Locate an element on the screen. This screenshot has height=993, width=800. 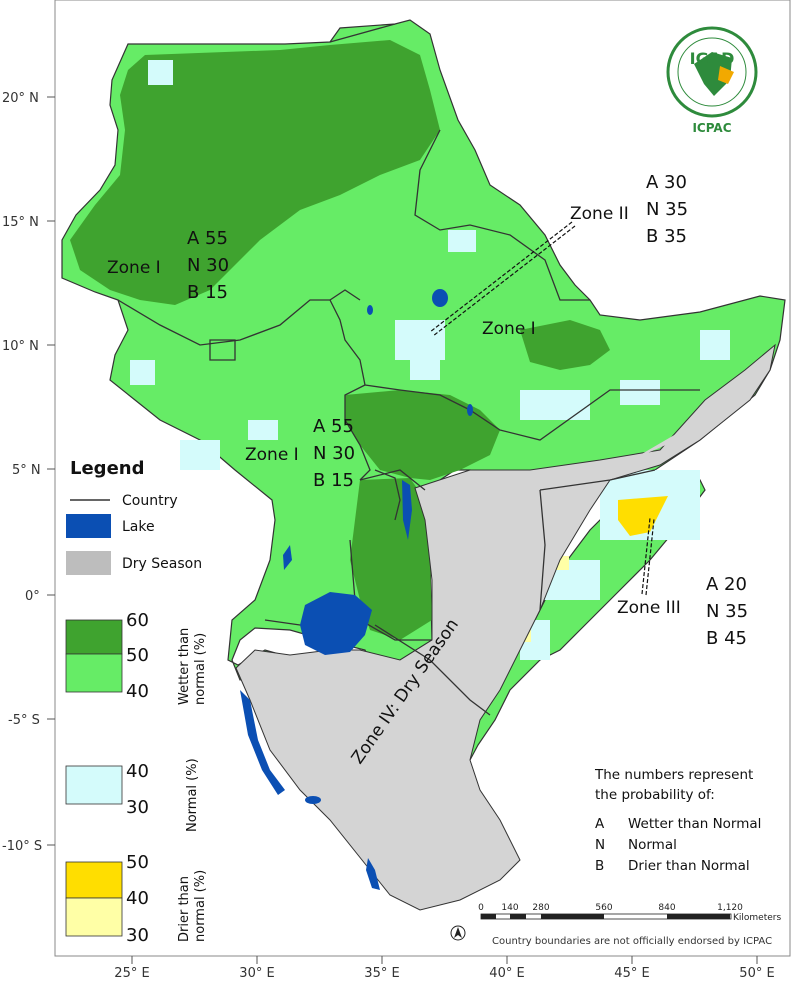
legend-drier-low-swatch is located at coordinates (94, 917).